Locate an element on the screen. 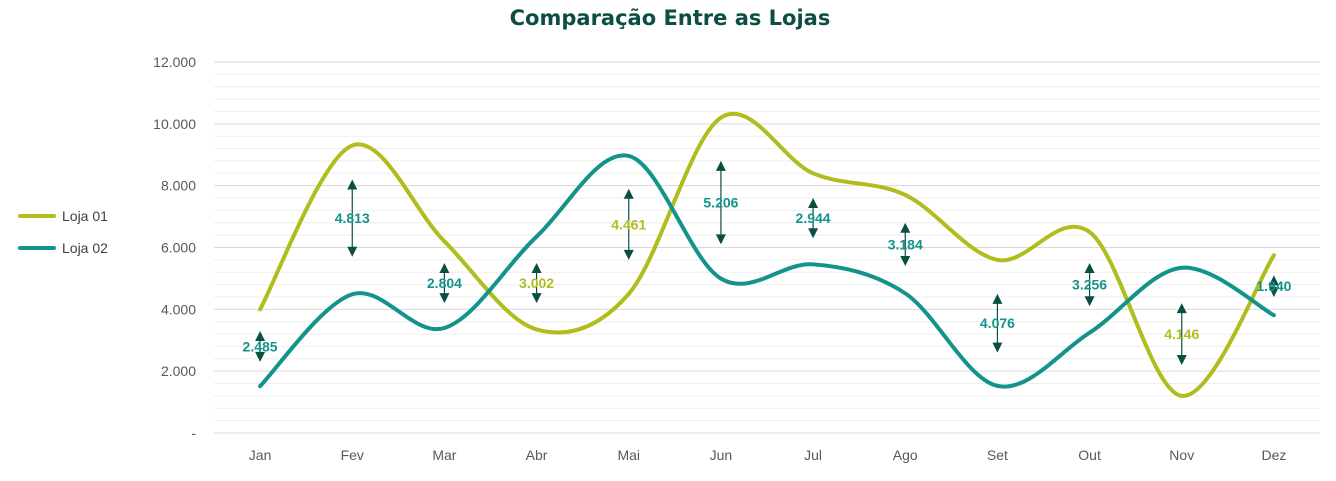  difference-label: 4.813 is located at coordinates (352, 218).